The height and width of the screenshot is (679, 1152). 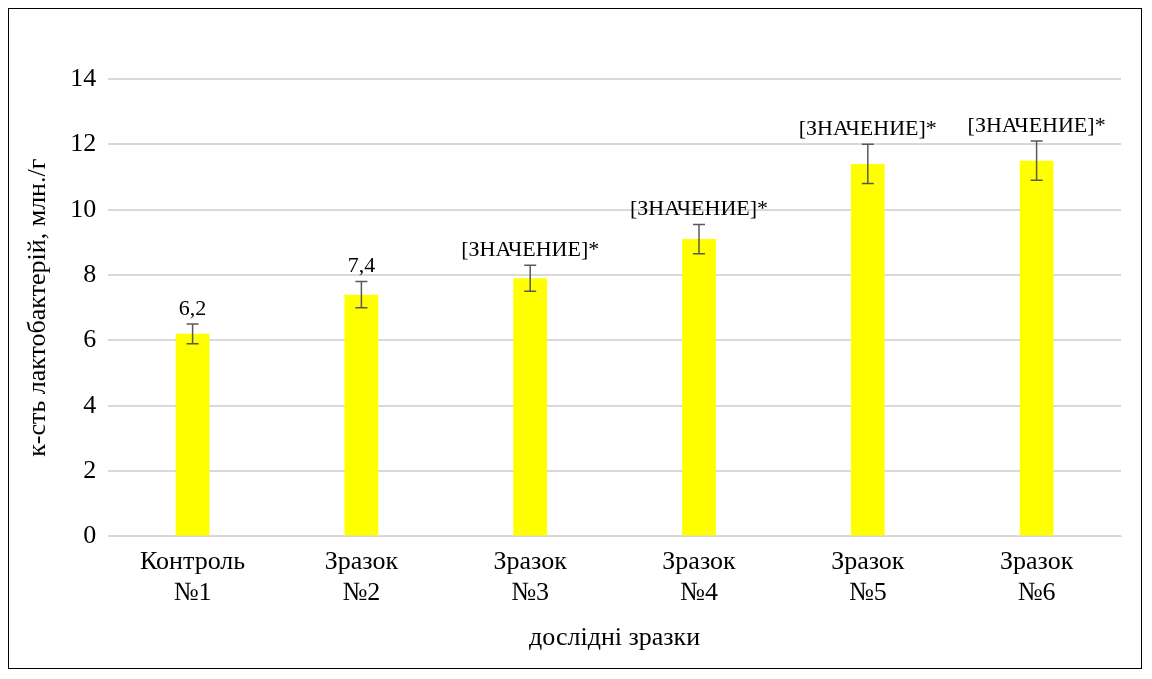 I want to click on x-tick-label: Контроль №1, so click(x=193, y=576).